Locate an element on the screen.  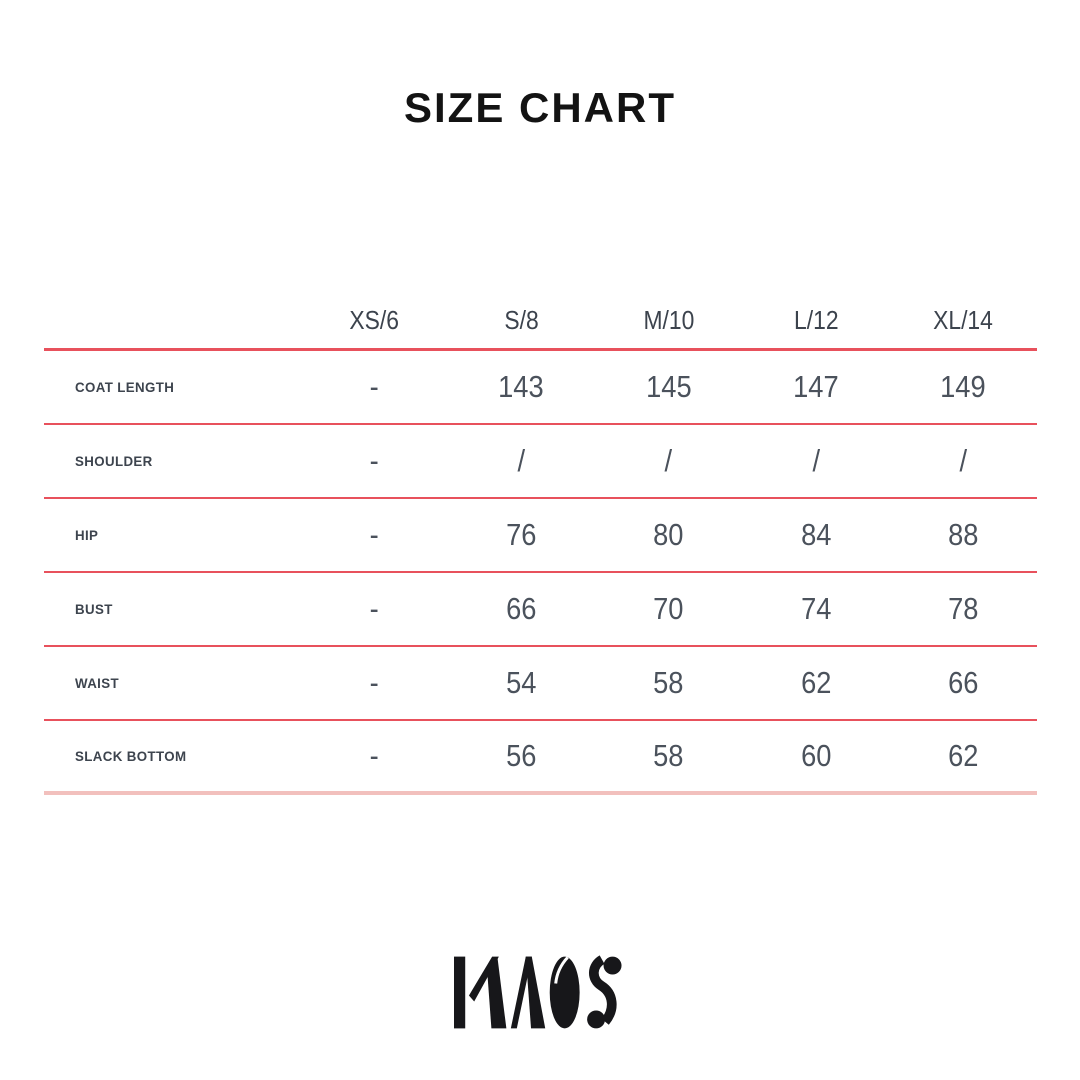
table-row-coat-length: COAT LENGTH - 143 145 147 149 is located at coordinates (540, 388).